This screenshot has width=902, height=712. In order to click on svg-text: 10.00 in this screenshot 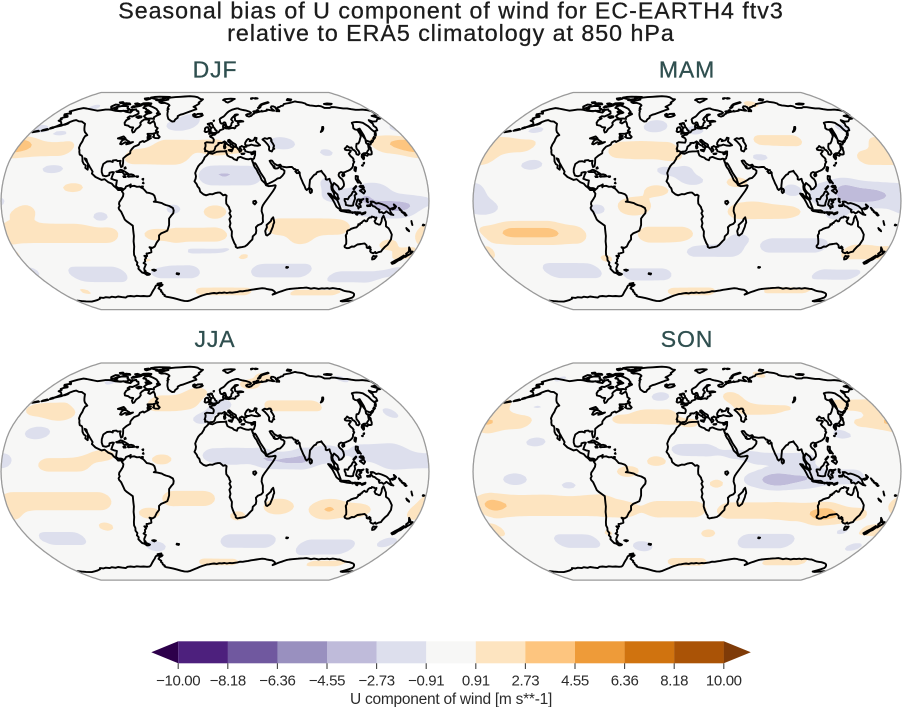, I will do `click(724, 681)`.